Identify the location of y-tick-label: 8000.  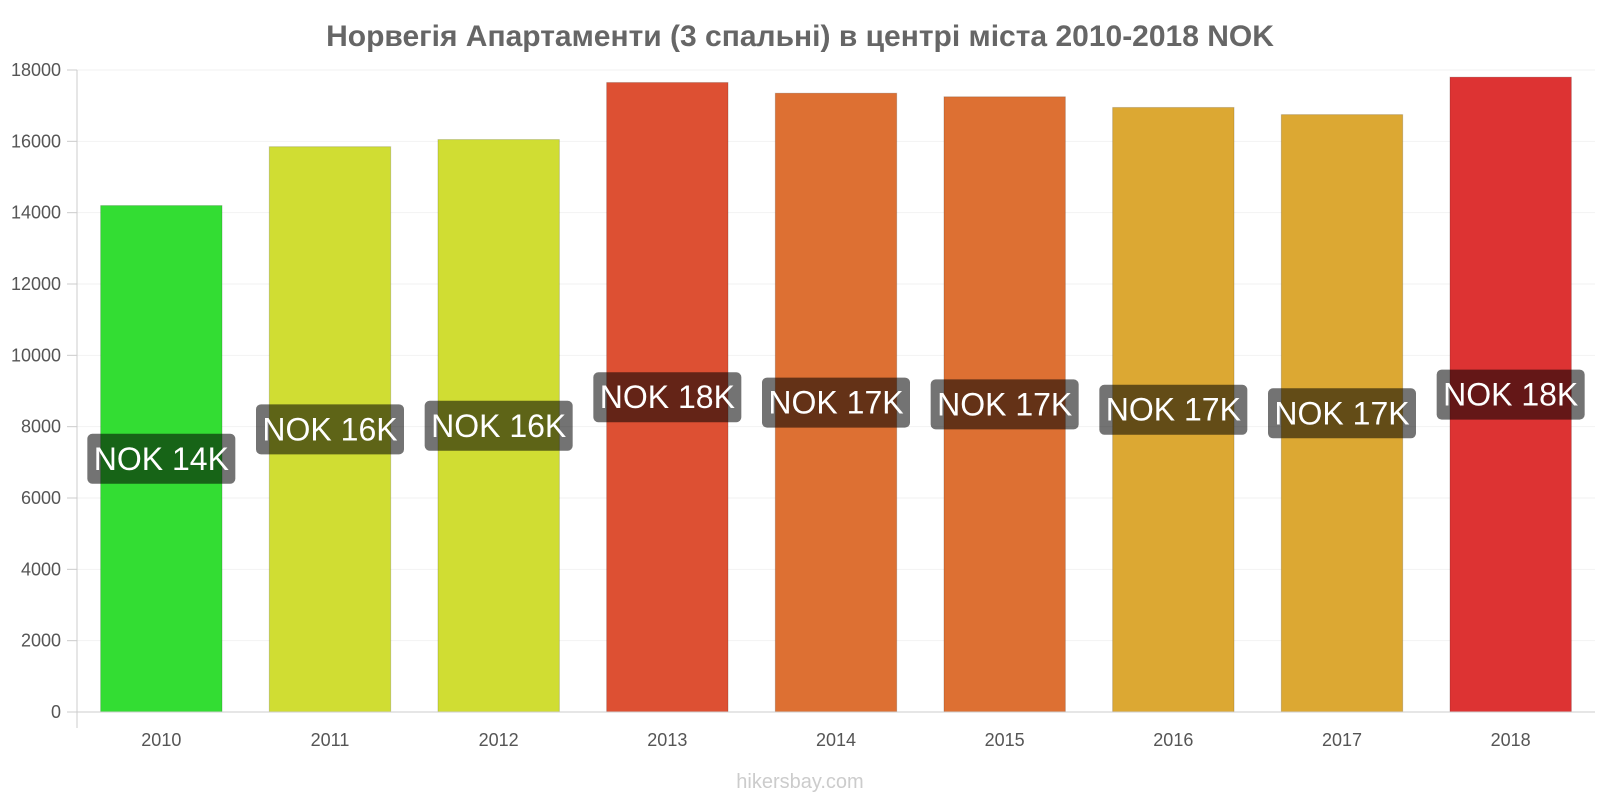
(41, 427).